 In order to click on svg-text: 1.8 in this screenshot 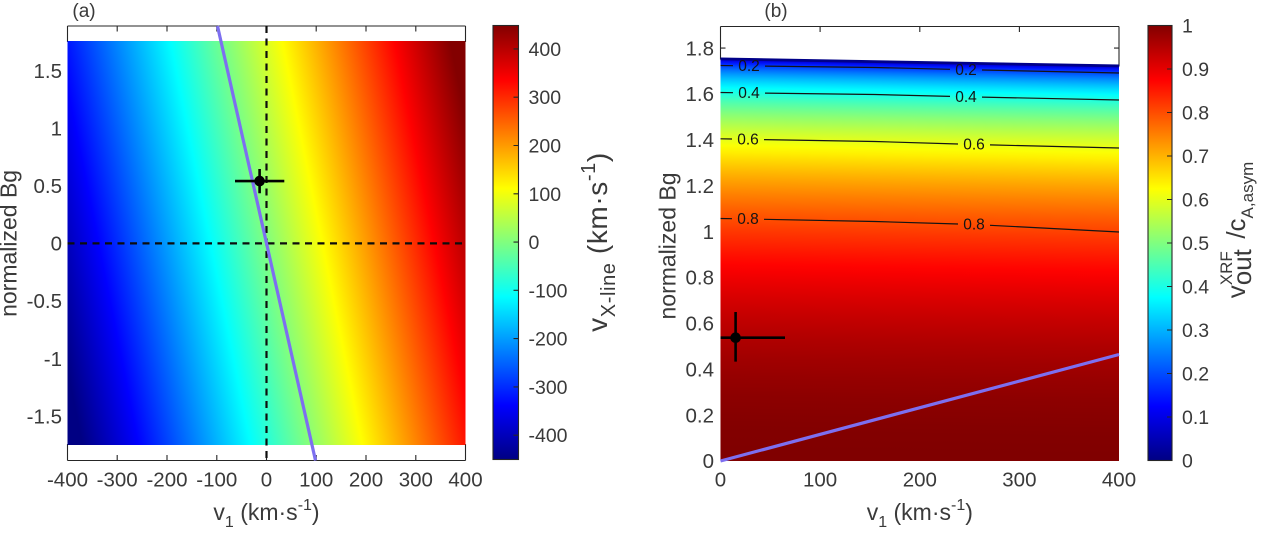, I will do `click(700, 48)`.